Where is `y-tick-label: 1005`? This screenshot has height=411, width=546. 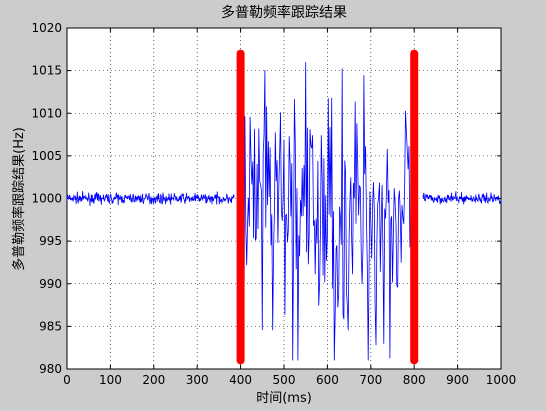 y-tick-label: 1005 is located at coordinates (46, 156).